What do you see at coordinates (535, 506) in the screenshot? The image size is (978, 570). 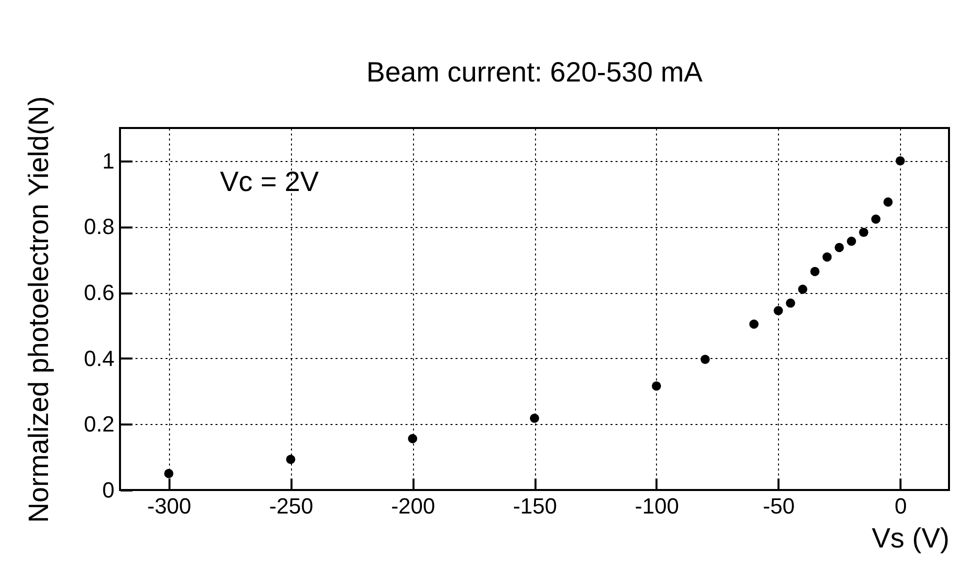 I see `x-tick-label: -150` at bounding box center [535, 506].